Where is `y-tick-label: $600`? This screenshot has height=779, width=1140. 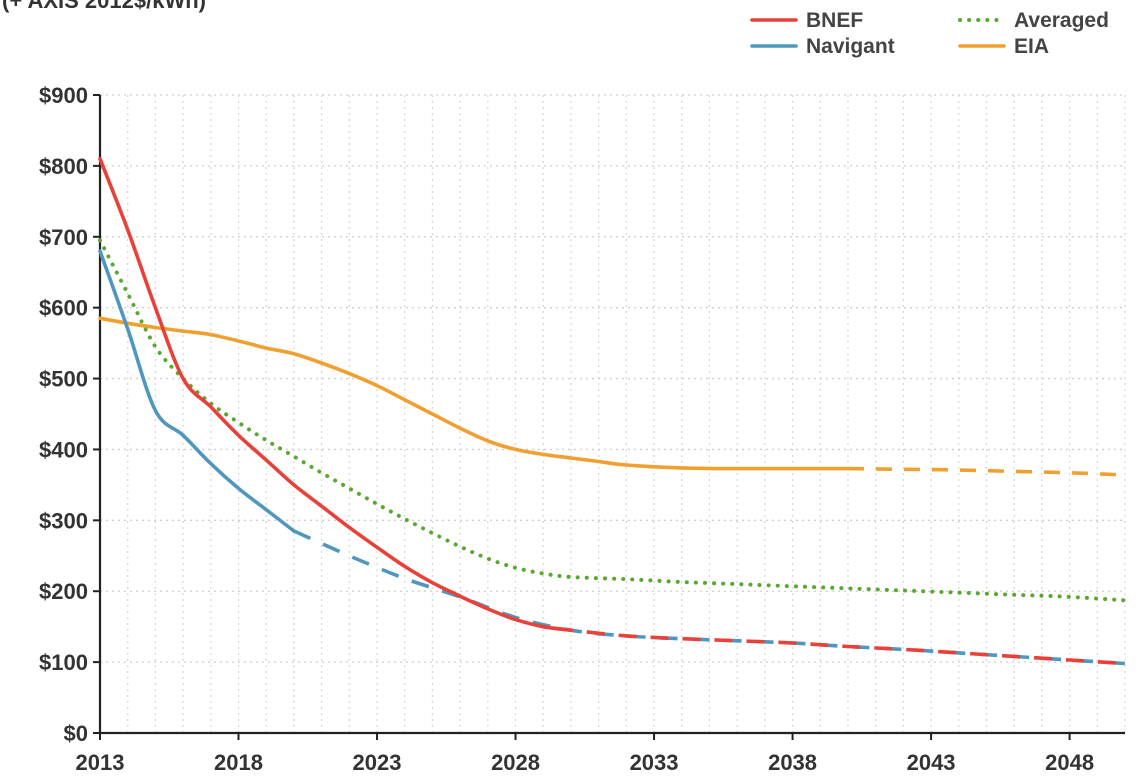
y-tick-label: $600 is located at coordinates (63, 308).